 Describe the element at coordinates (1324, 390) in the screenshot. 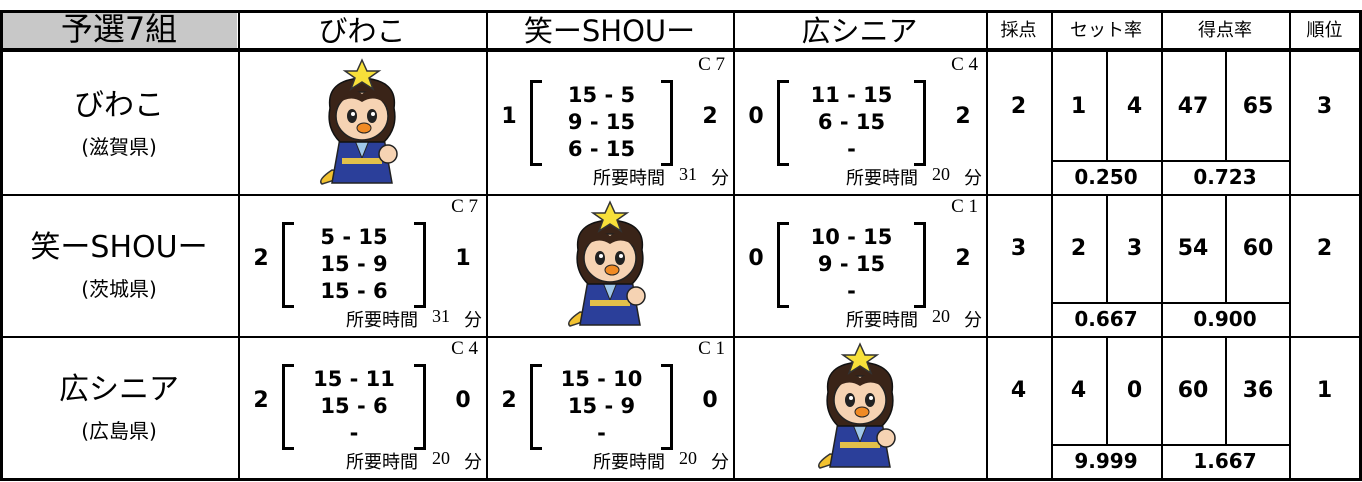

I see `rank: 1` at that location.